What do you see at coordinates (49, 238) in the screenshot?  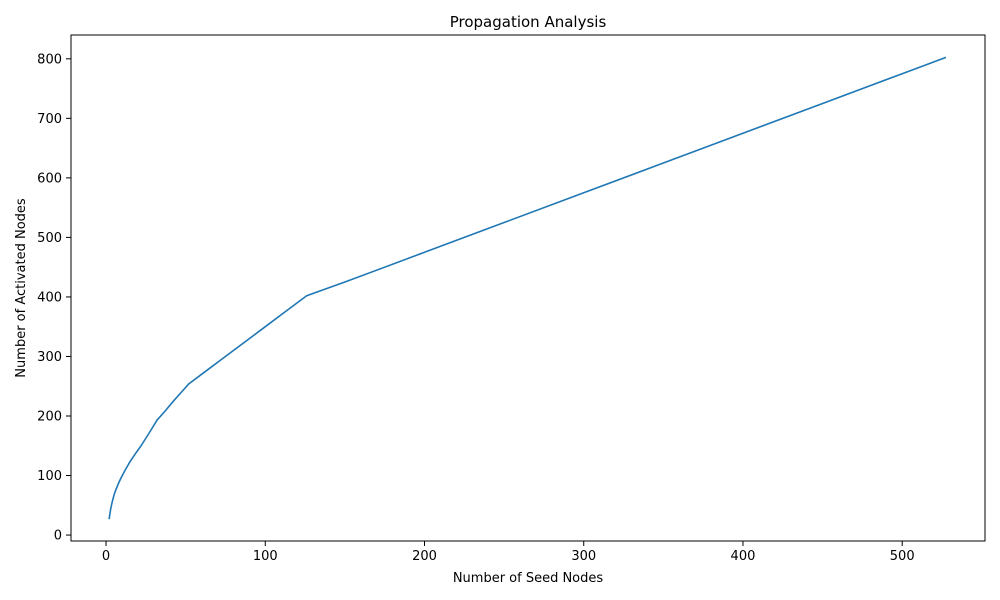 I see `y-tick-label: 500` at bounding box center [49, 238].